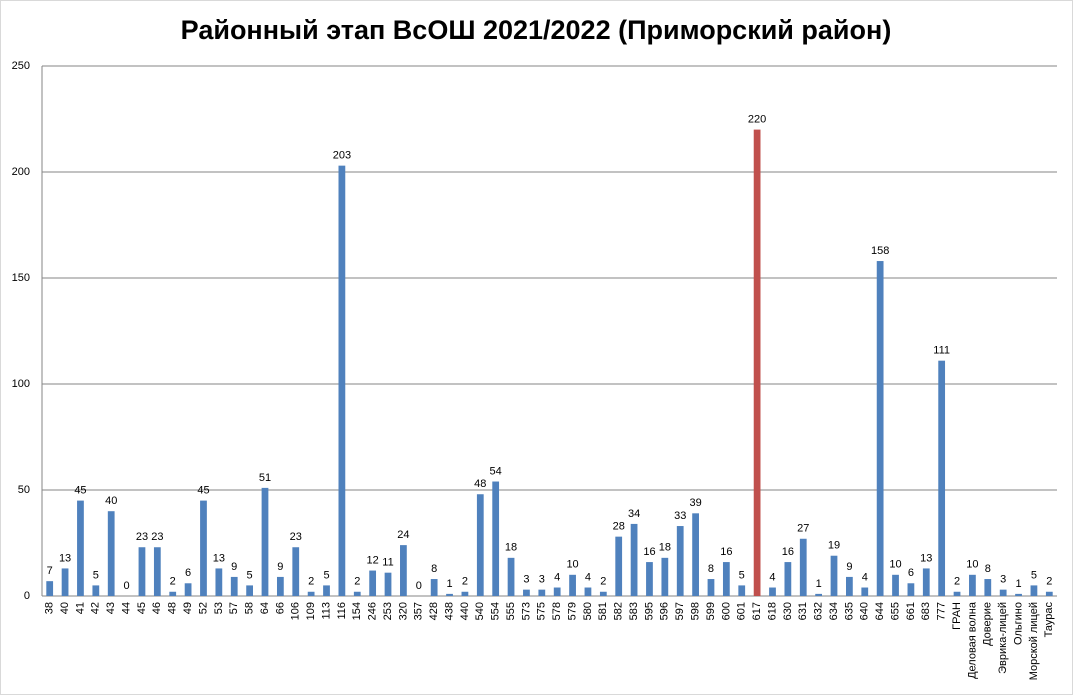  I want to click on data-label: 33, so click(680, 516).